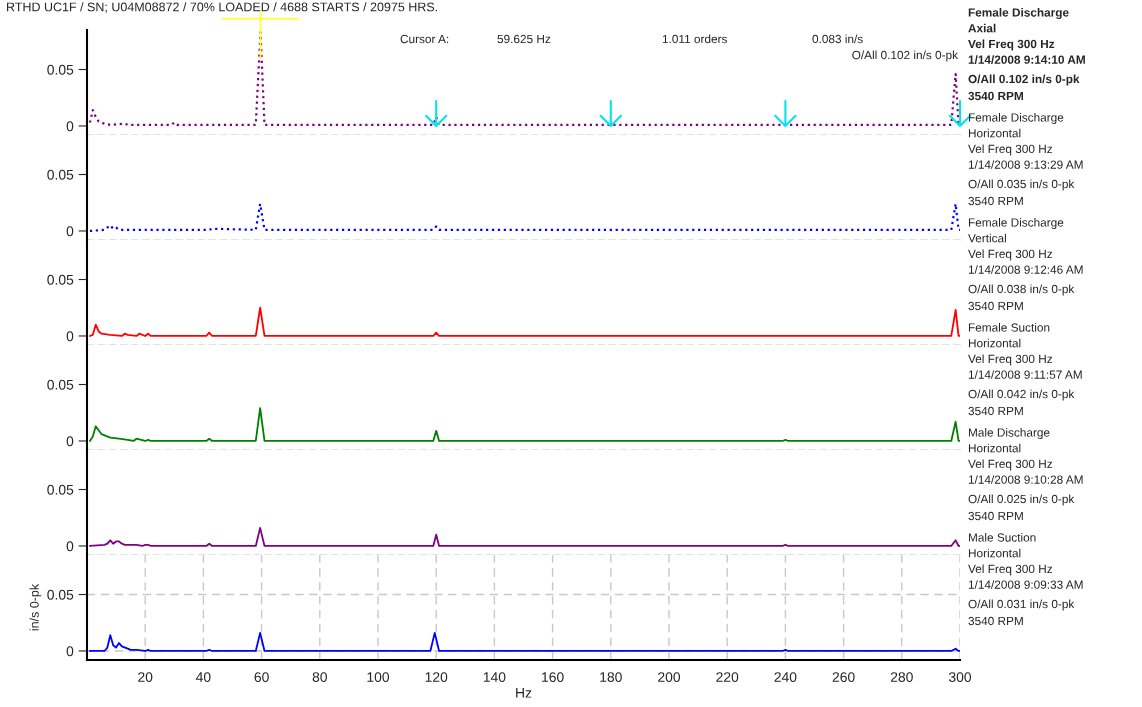 The image size is (1142, 707). What do you see at coordinates (901, 677) in the screenshot?
I see `x-tick-label: 280` at bounding box center [901, 677].